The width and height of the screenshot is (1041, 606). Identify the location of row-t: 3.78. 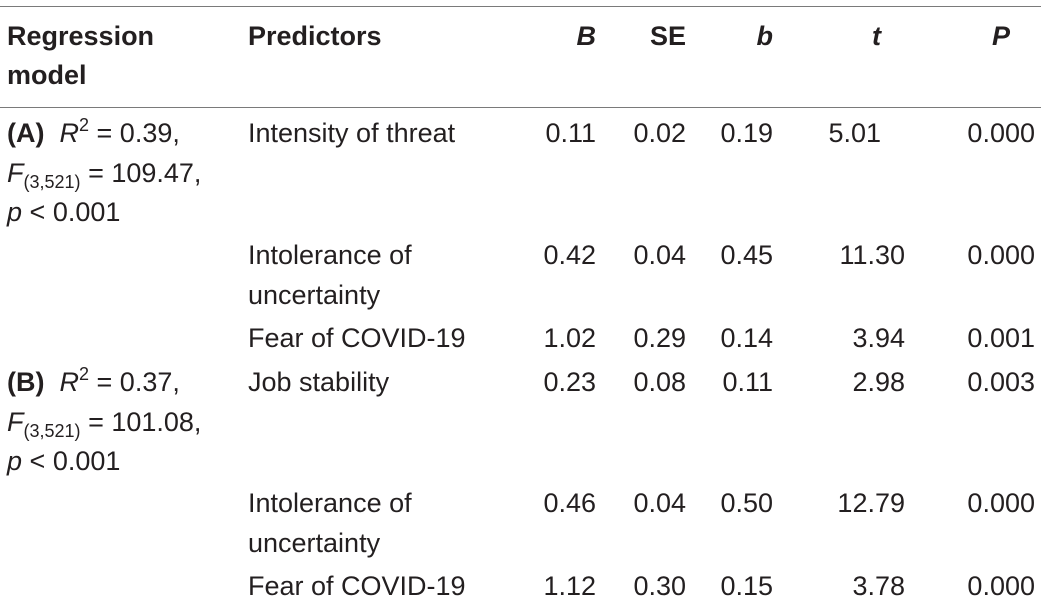
(878, 586).